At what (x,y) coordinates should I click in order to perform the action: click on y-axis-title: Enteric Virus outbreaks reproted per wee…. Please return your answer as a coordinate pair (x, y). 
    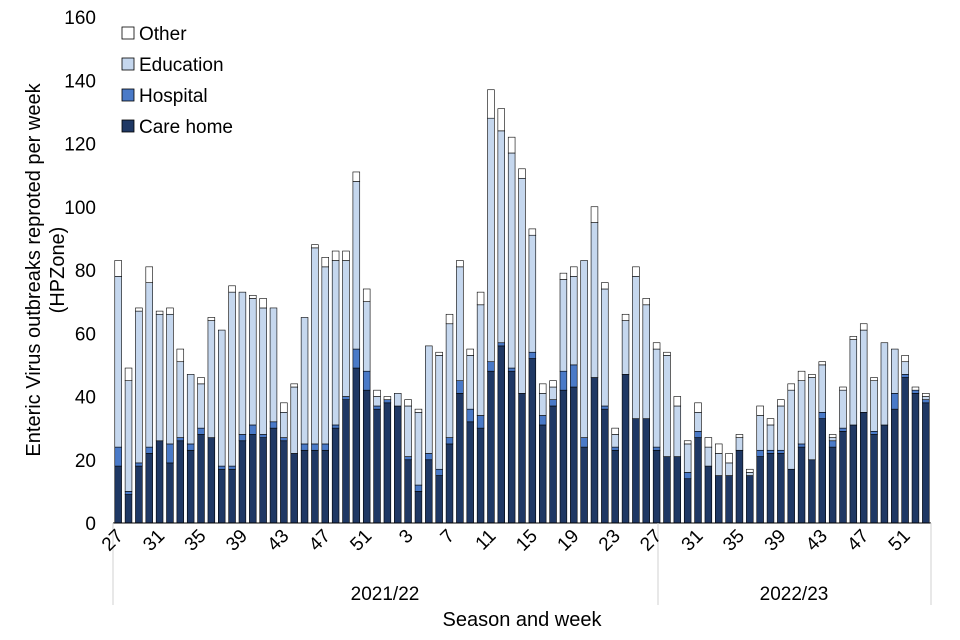
    Looking at the image, I should click on (46, 269).